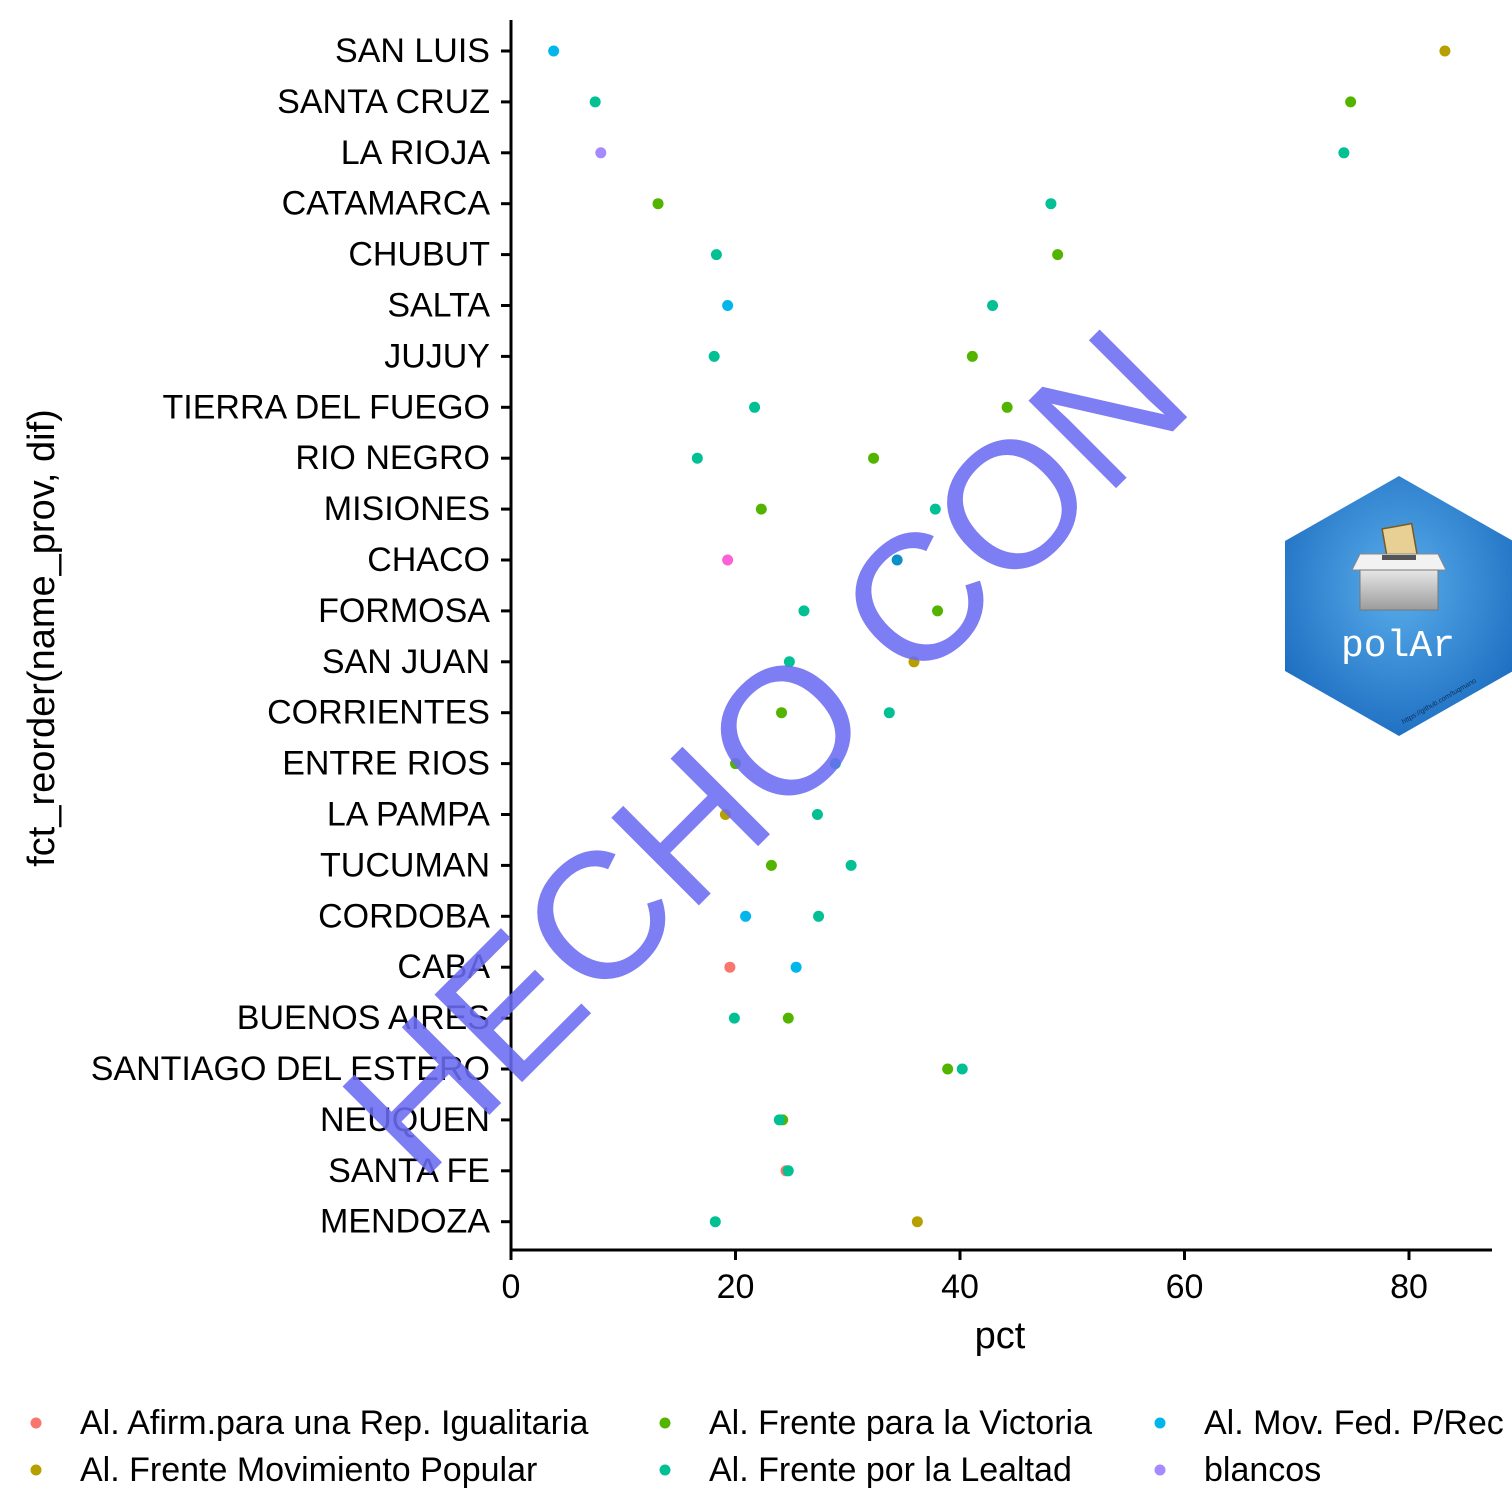 The width and height of the screenshot is (1512, 1512). Describe the element at coordinates (419, 255) in the screenshot. I see `y-tick-label: CHUBUT` at that location.